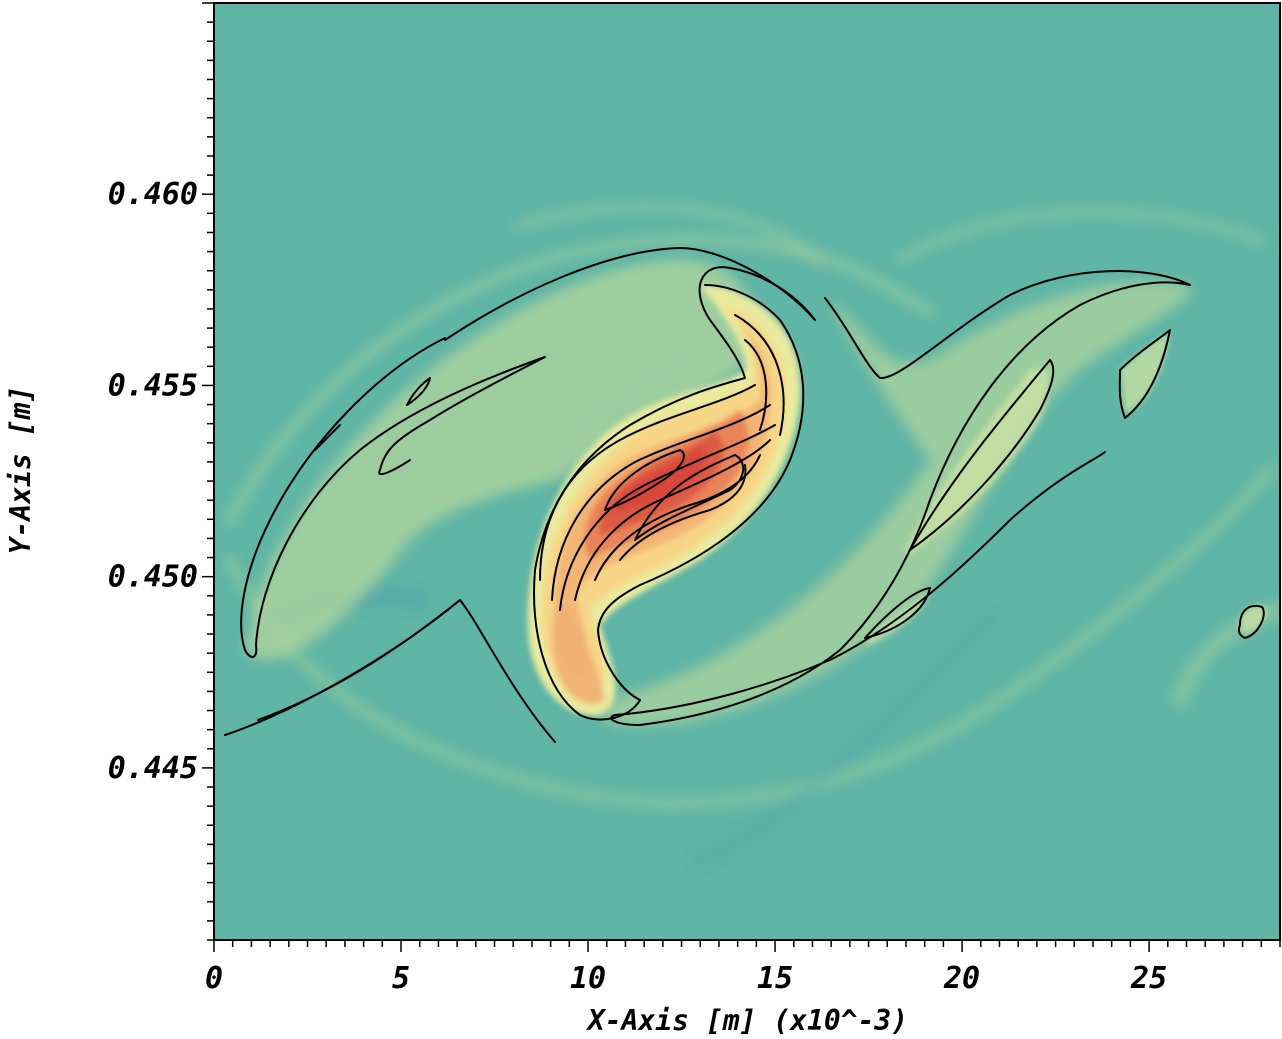 This screenshot has height=1039, width=1282. What do you see at coordinates (1066, 487) in the screenshot?
I see `filaments` at bounding box center [1066, 487].